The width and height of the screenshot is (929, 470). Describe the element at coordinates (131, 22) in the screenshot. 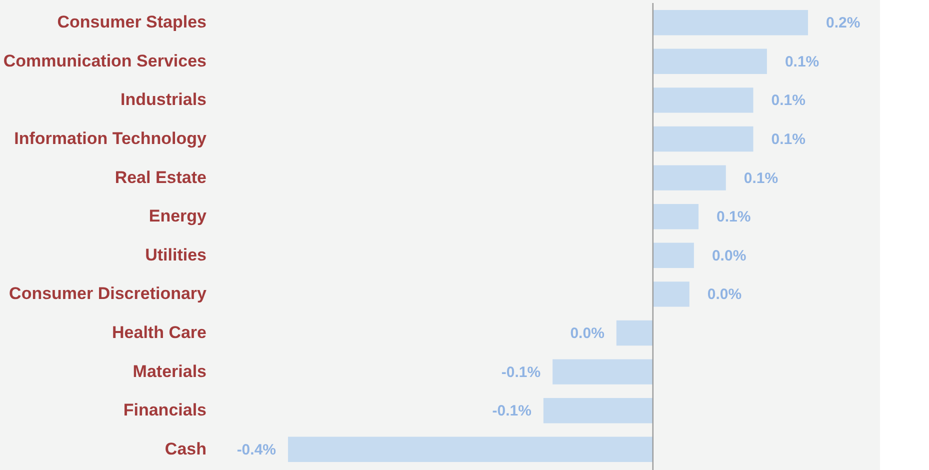

I see `y-tick-label: Consumer Staples` at that location.